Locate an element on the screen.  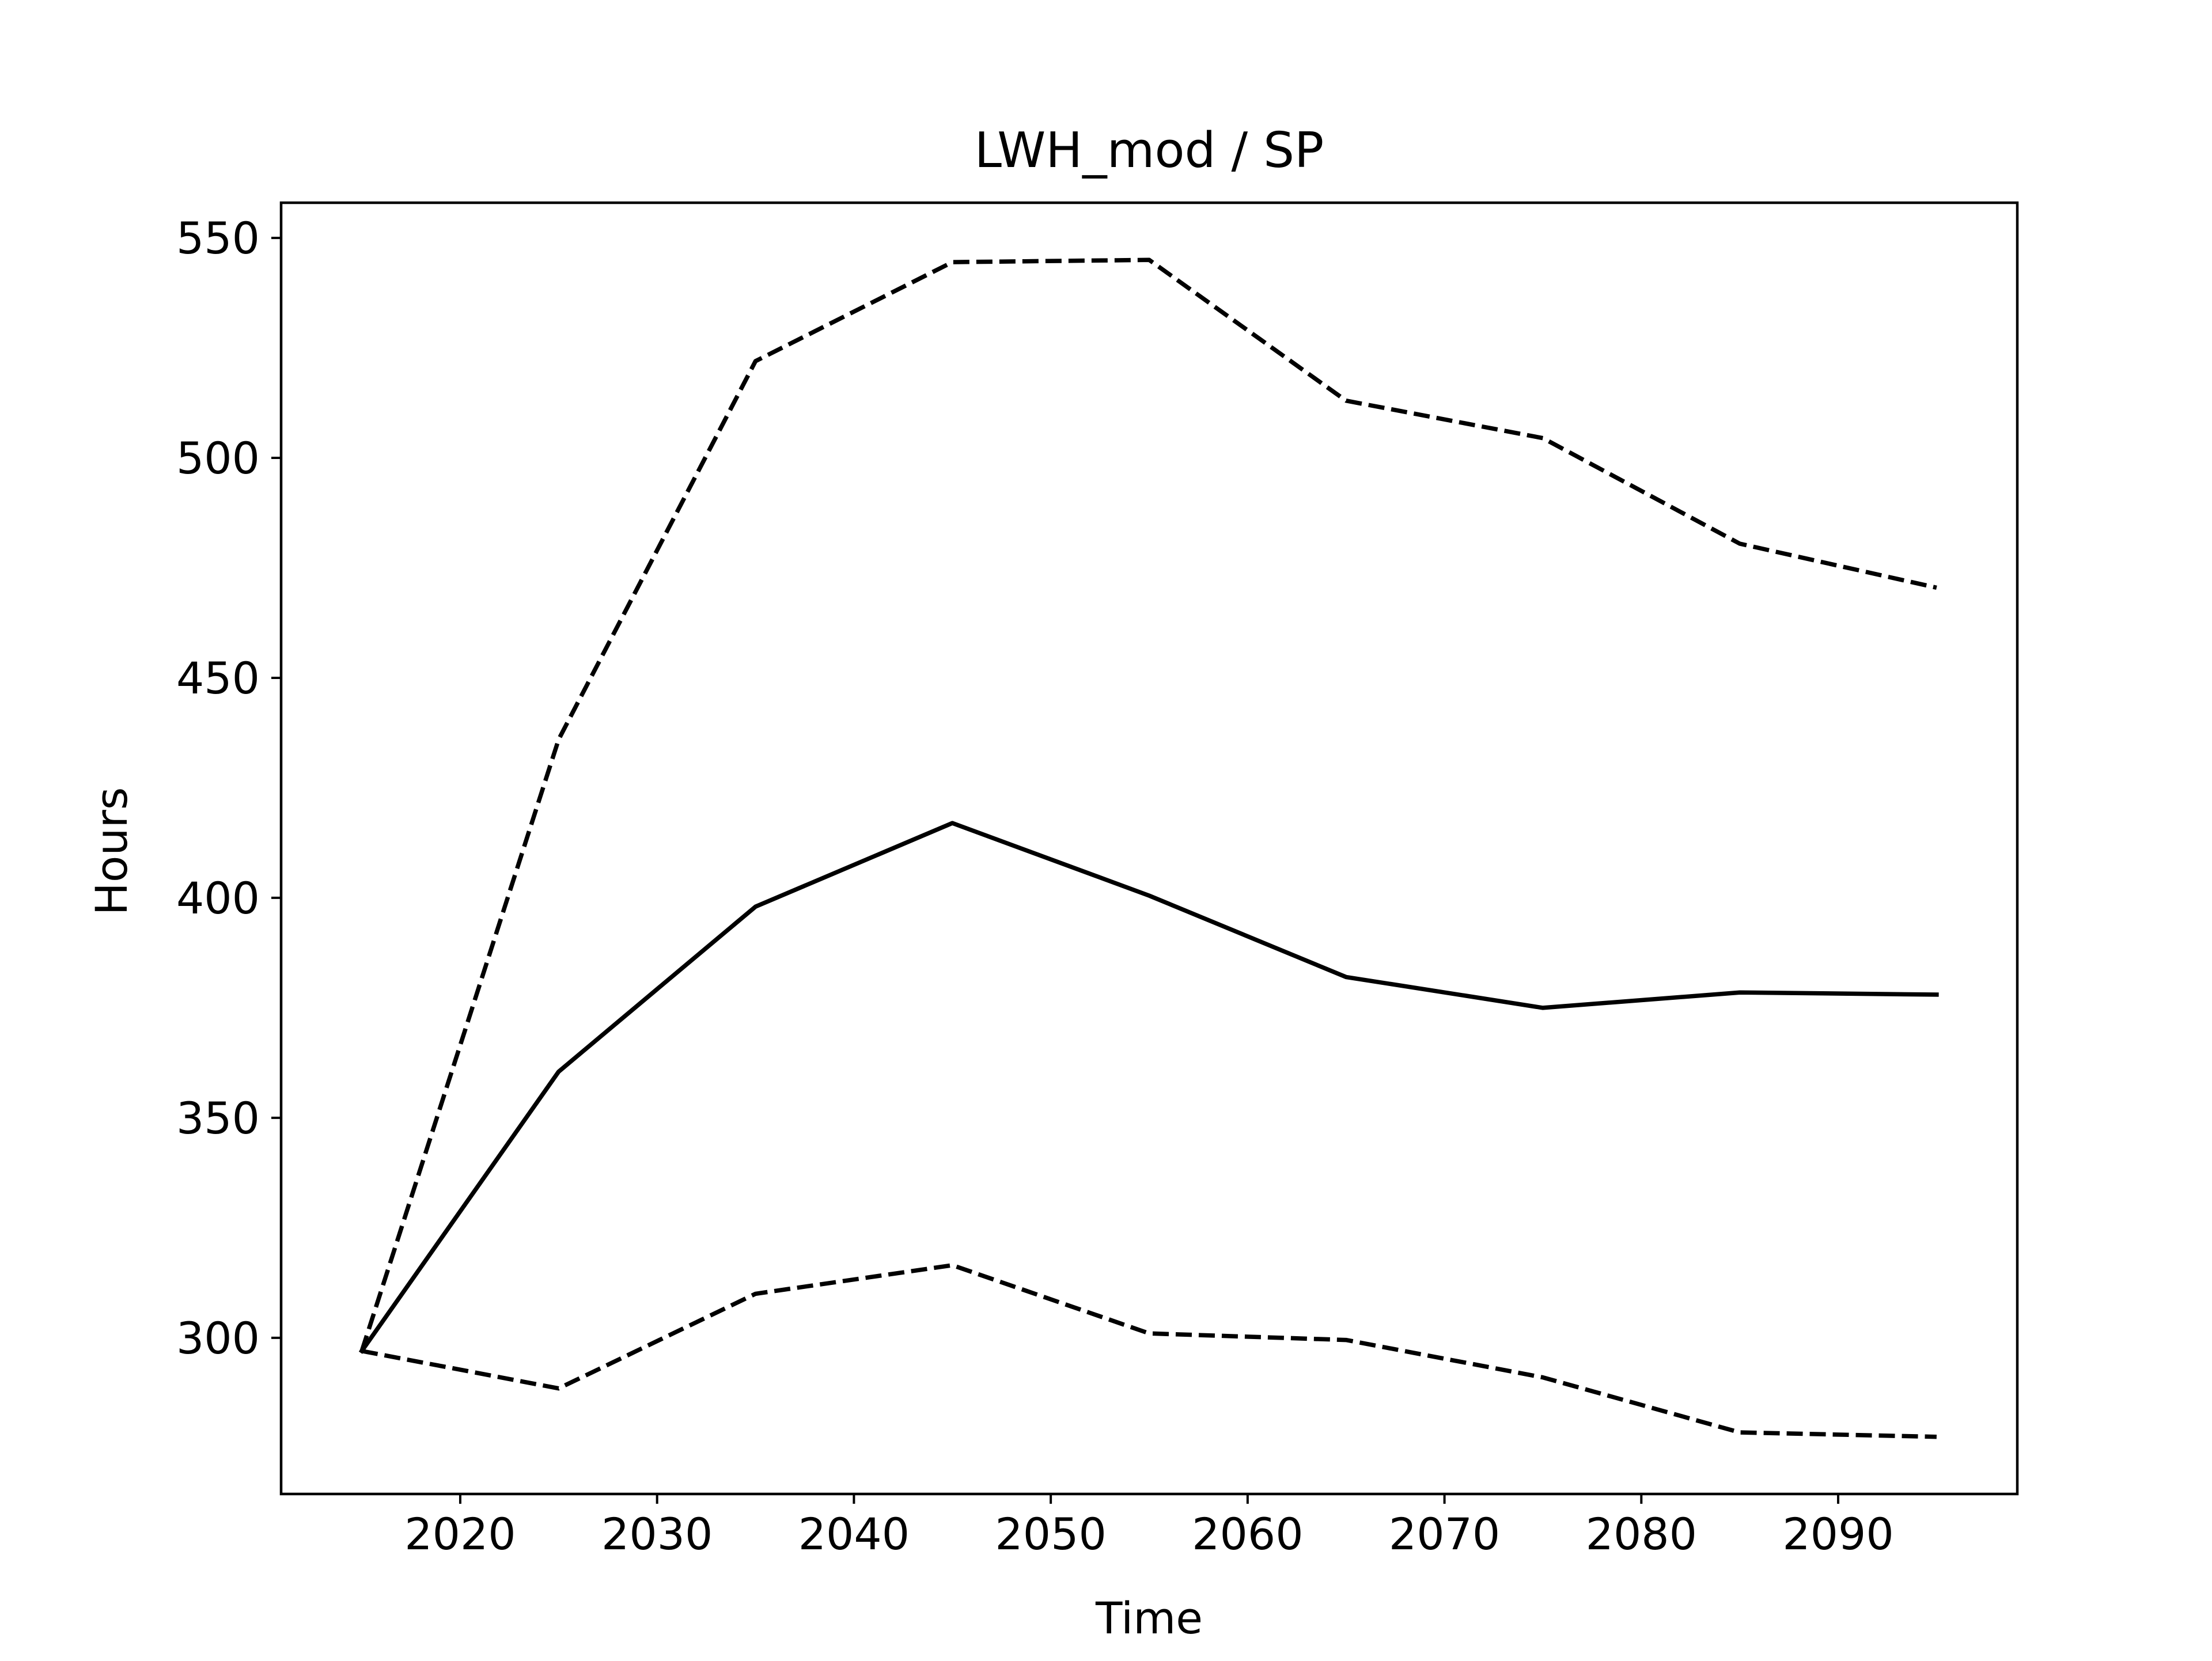
x-tick-label: 2020 is located at coordinates (460, 1534).